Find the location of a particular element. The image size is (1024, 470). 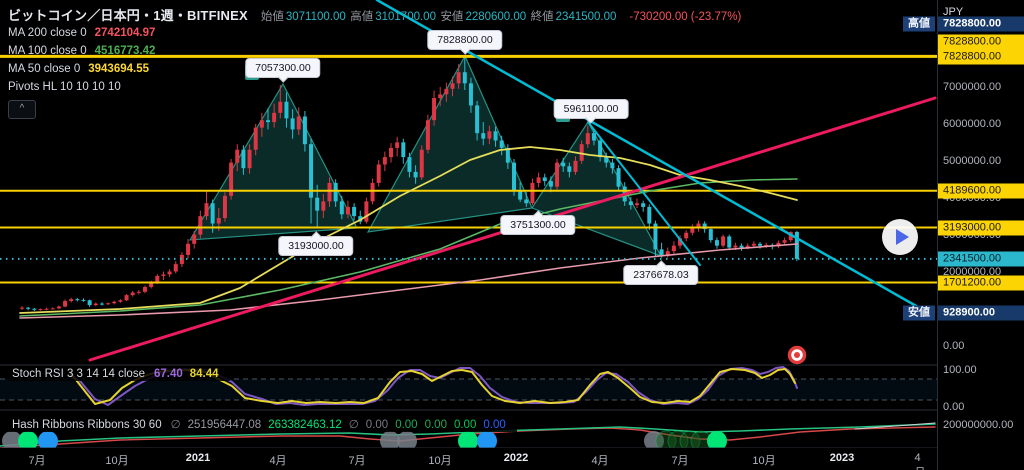

time-tick: 2022 is located at coordinates (516, 458).